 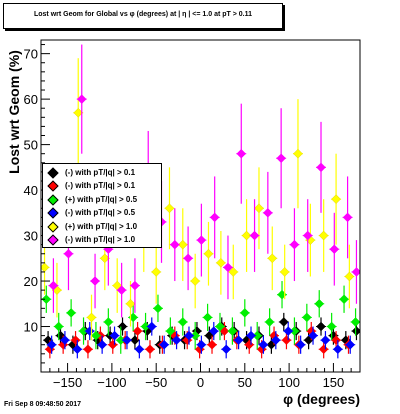 What do you see at coordinates (31, 190) in the screenshot?
I see `y-tick-label: 40` at bounding box center [31, 190].